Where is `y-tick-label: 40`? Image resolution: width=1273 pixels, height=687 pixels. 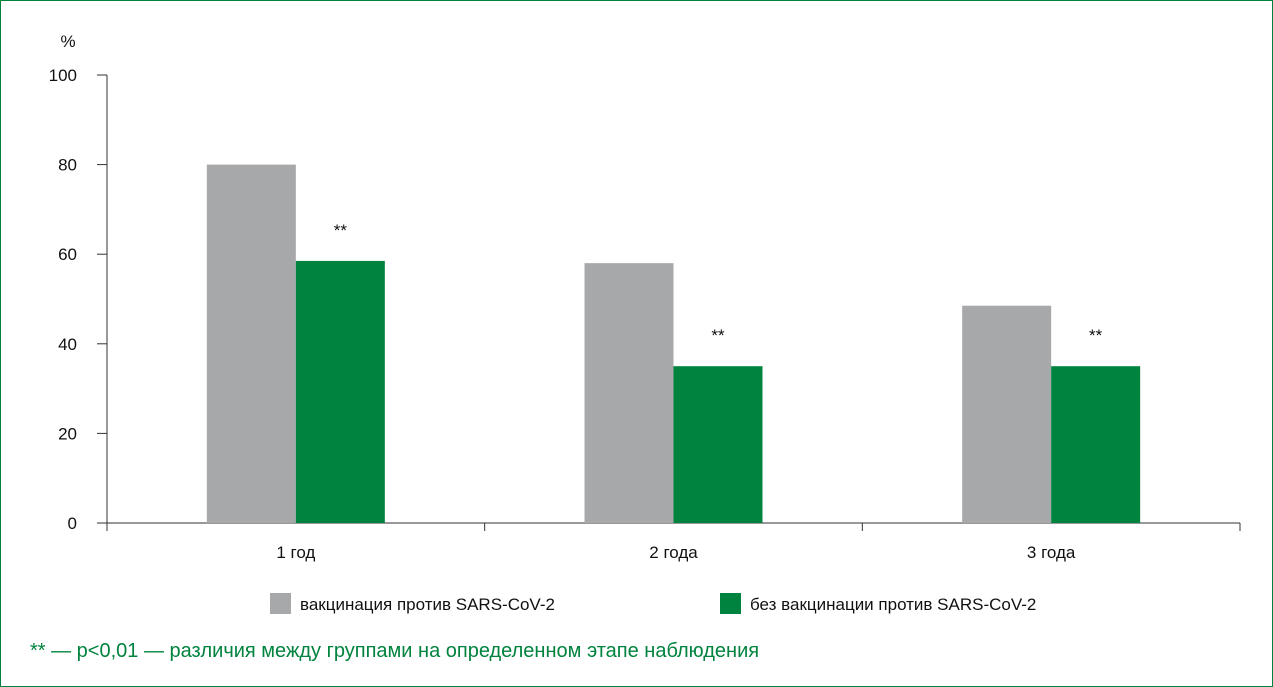
y-tick-label: 40 is located at coordinates (67, 344).